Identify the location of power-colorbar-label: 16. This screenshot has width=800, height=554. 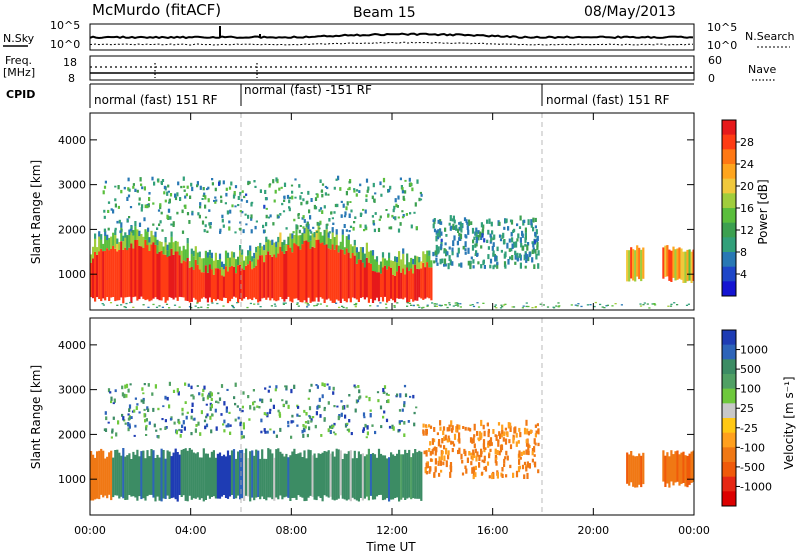
(747, 208).